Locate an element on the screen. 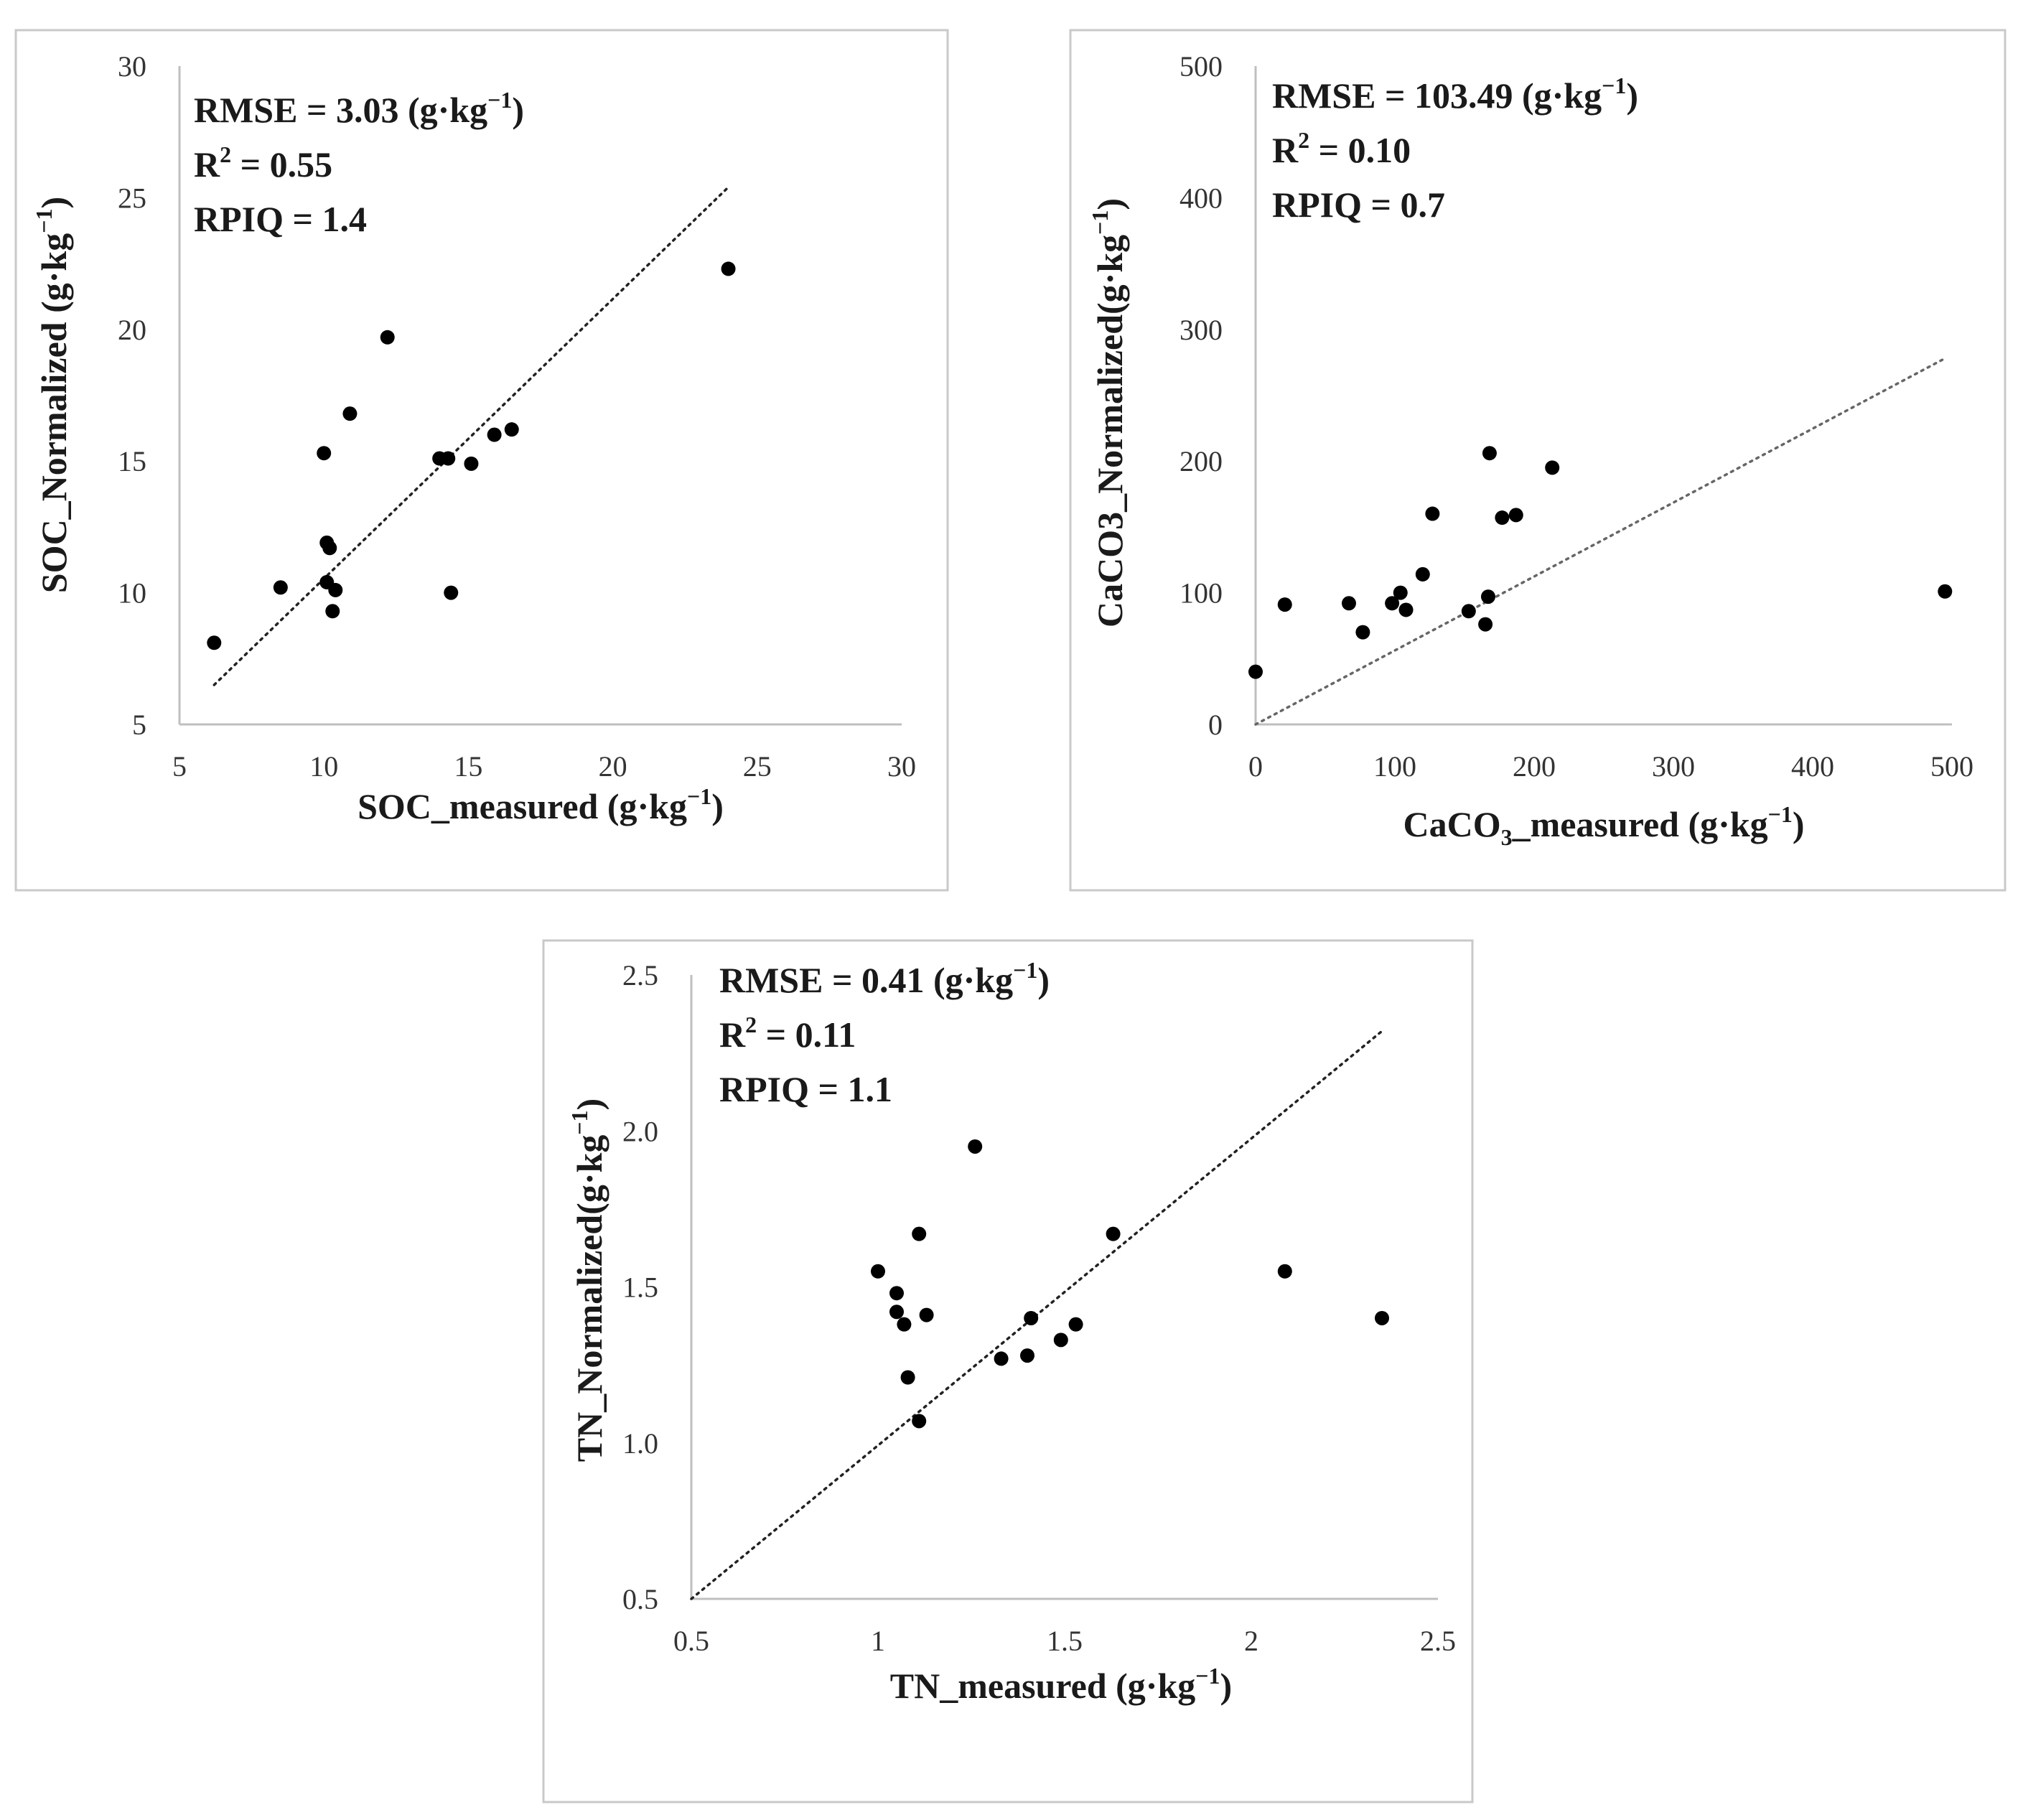 The height and width of the screenshot is (1820, 2018). x-tick-label: 10 is located at coordinates (323, 766).